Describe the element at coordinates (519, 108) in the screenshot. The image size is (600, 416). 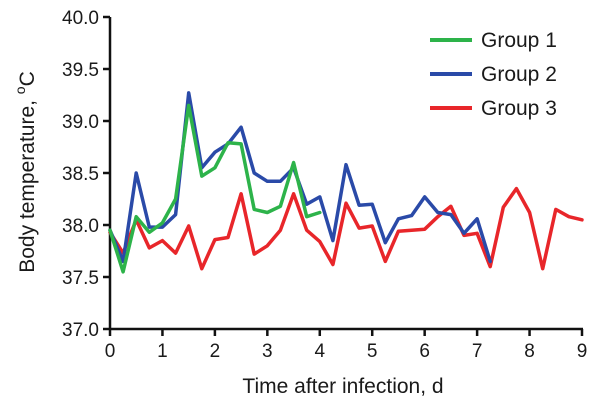
I see `legend-label-group-3: Group 3` at that location.